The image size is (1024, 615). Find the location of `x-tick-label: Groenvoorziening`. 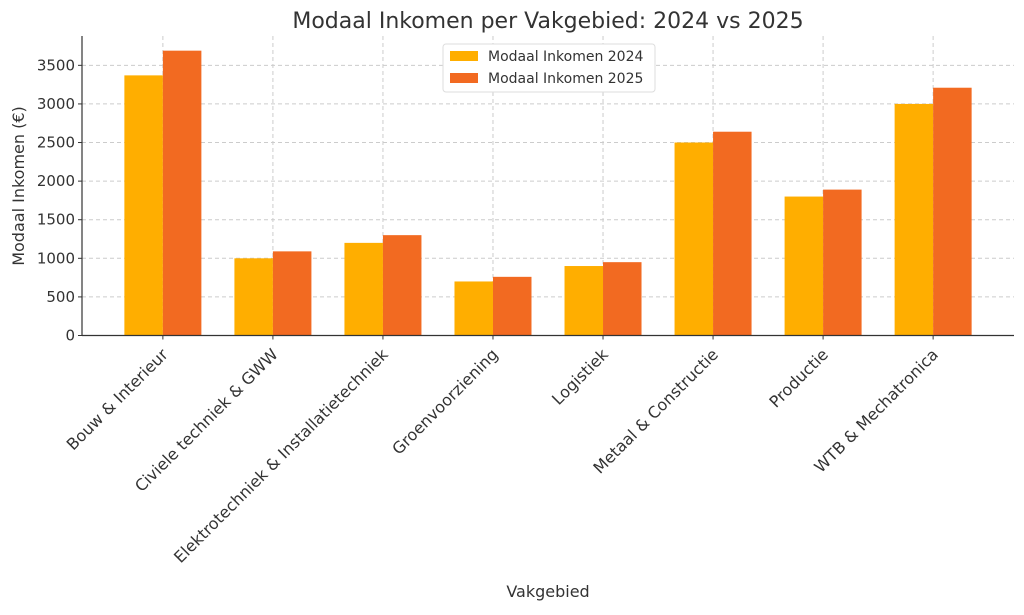

x-tick-label: Groenvoorziening is located at coordinates (445, 402).